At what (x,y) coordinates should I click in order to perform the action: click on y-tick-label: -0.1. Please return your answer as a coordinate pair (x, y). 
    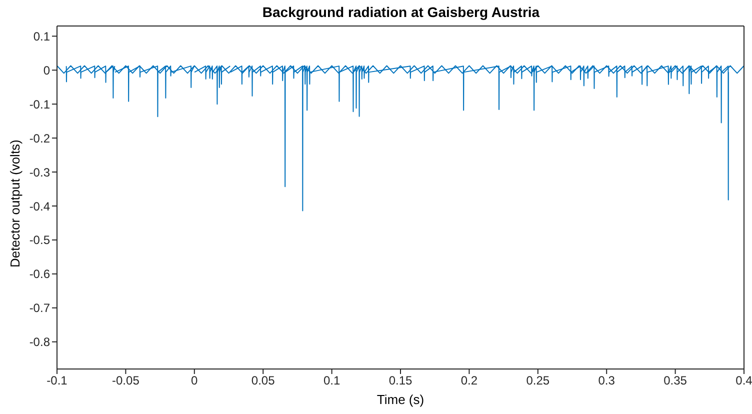
    Looking at the image, I should click on (39, 104).